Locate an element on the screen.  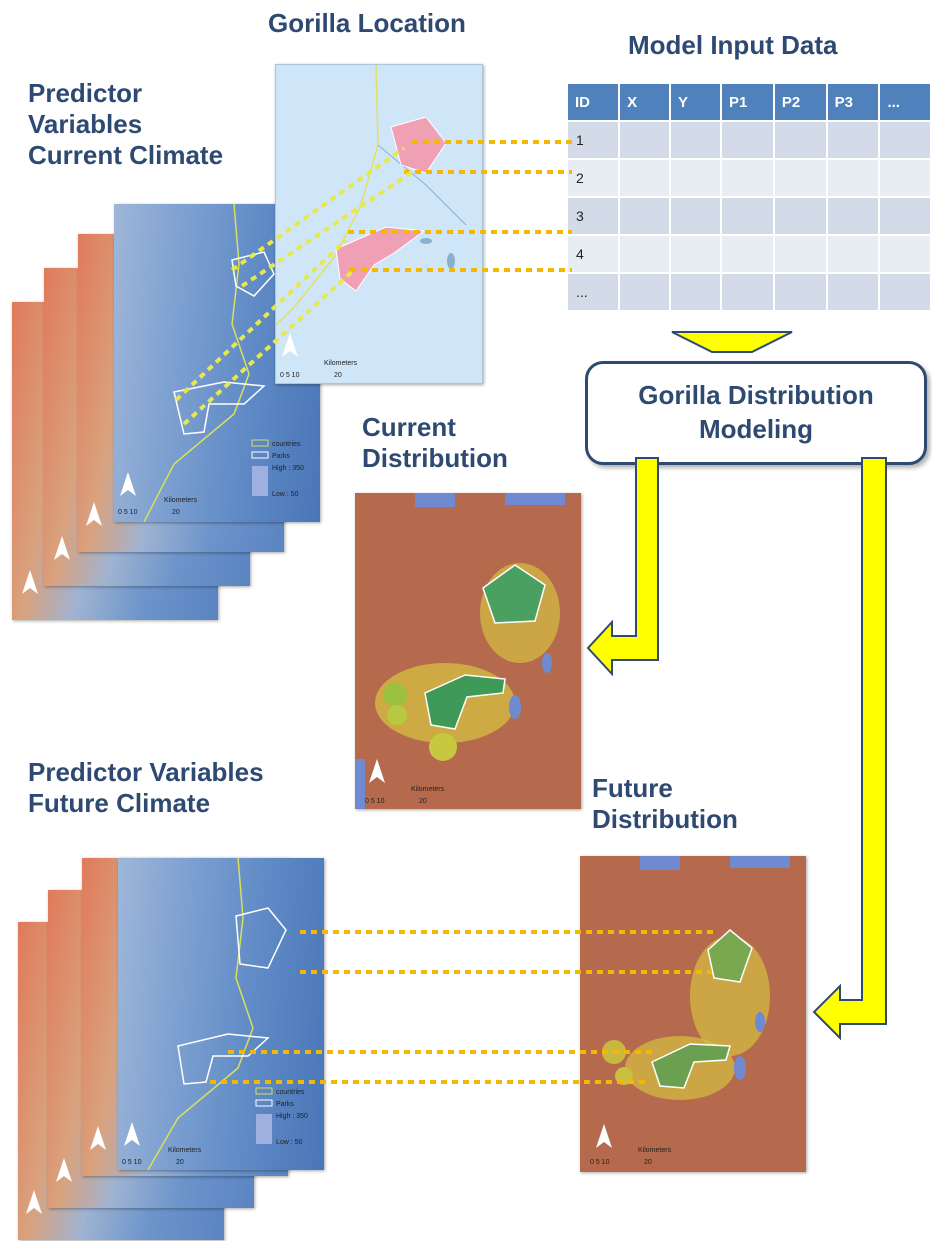
model-input-data-title: Model Input Data is located at coordinates (733, 45).